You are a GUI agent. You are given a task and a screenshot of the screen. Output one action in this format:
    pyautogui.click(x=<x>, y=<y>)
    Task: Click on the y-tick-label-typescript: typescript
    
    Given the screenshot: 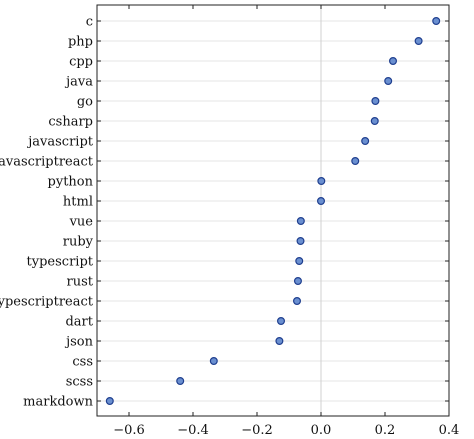 What is the action you would take?
    pyautogui.click(x=60, y=262)
    